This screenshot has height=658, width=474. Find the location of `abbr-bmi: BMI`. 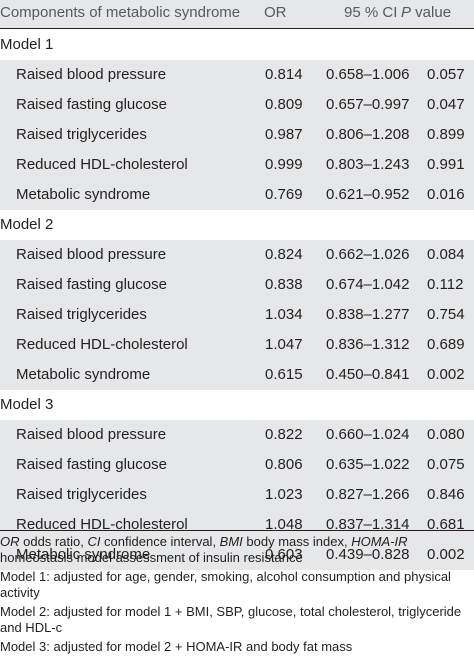

abbr-bmi: BMI is located at coordinates (231, 541).